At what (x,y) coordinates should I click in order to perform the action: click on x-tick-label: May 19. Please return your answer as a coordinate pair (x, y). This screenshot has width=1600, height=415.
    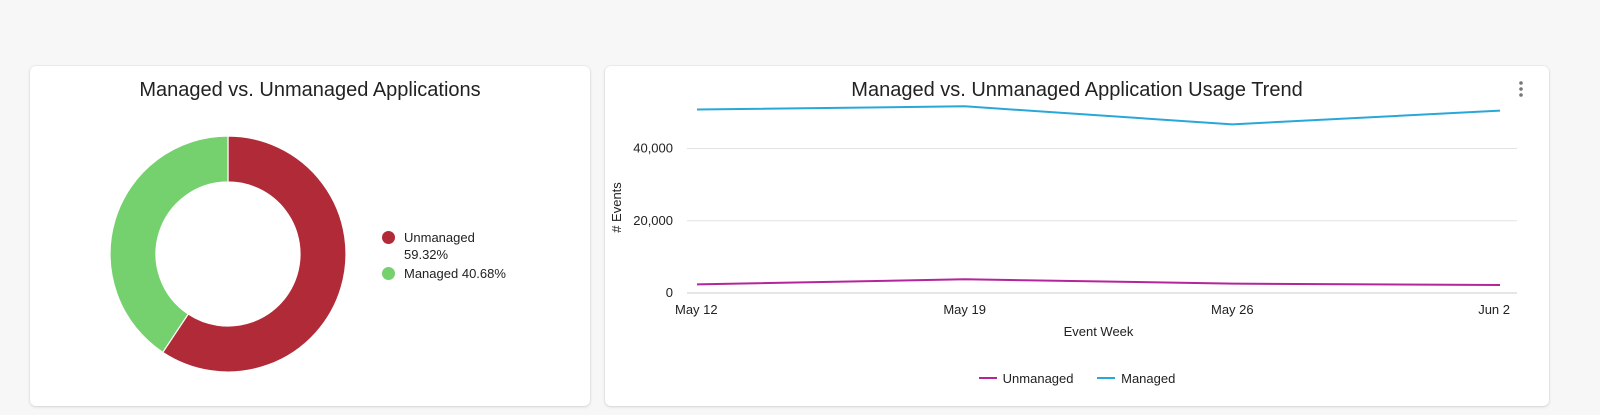
    Looking at the image, I should click on (964, 309).